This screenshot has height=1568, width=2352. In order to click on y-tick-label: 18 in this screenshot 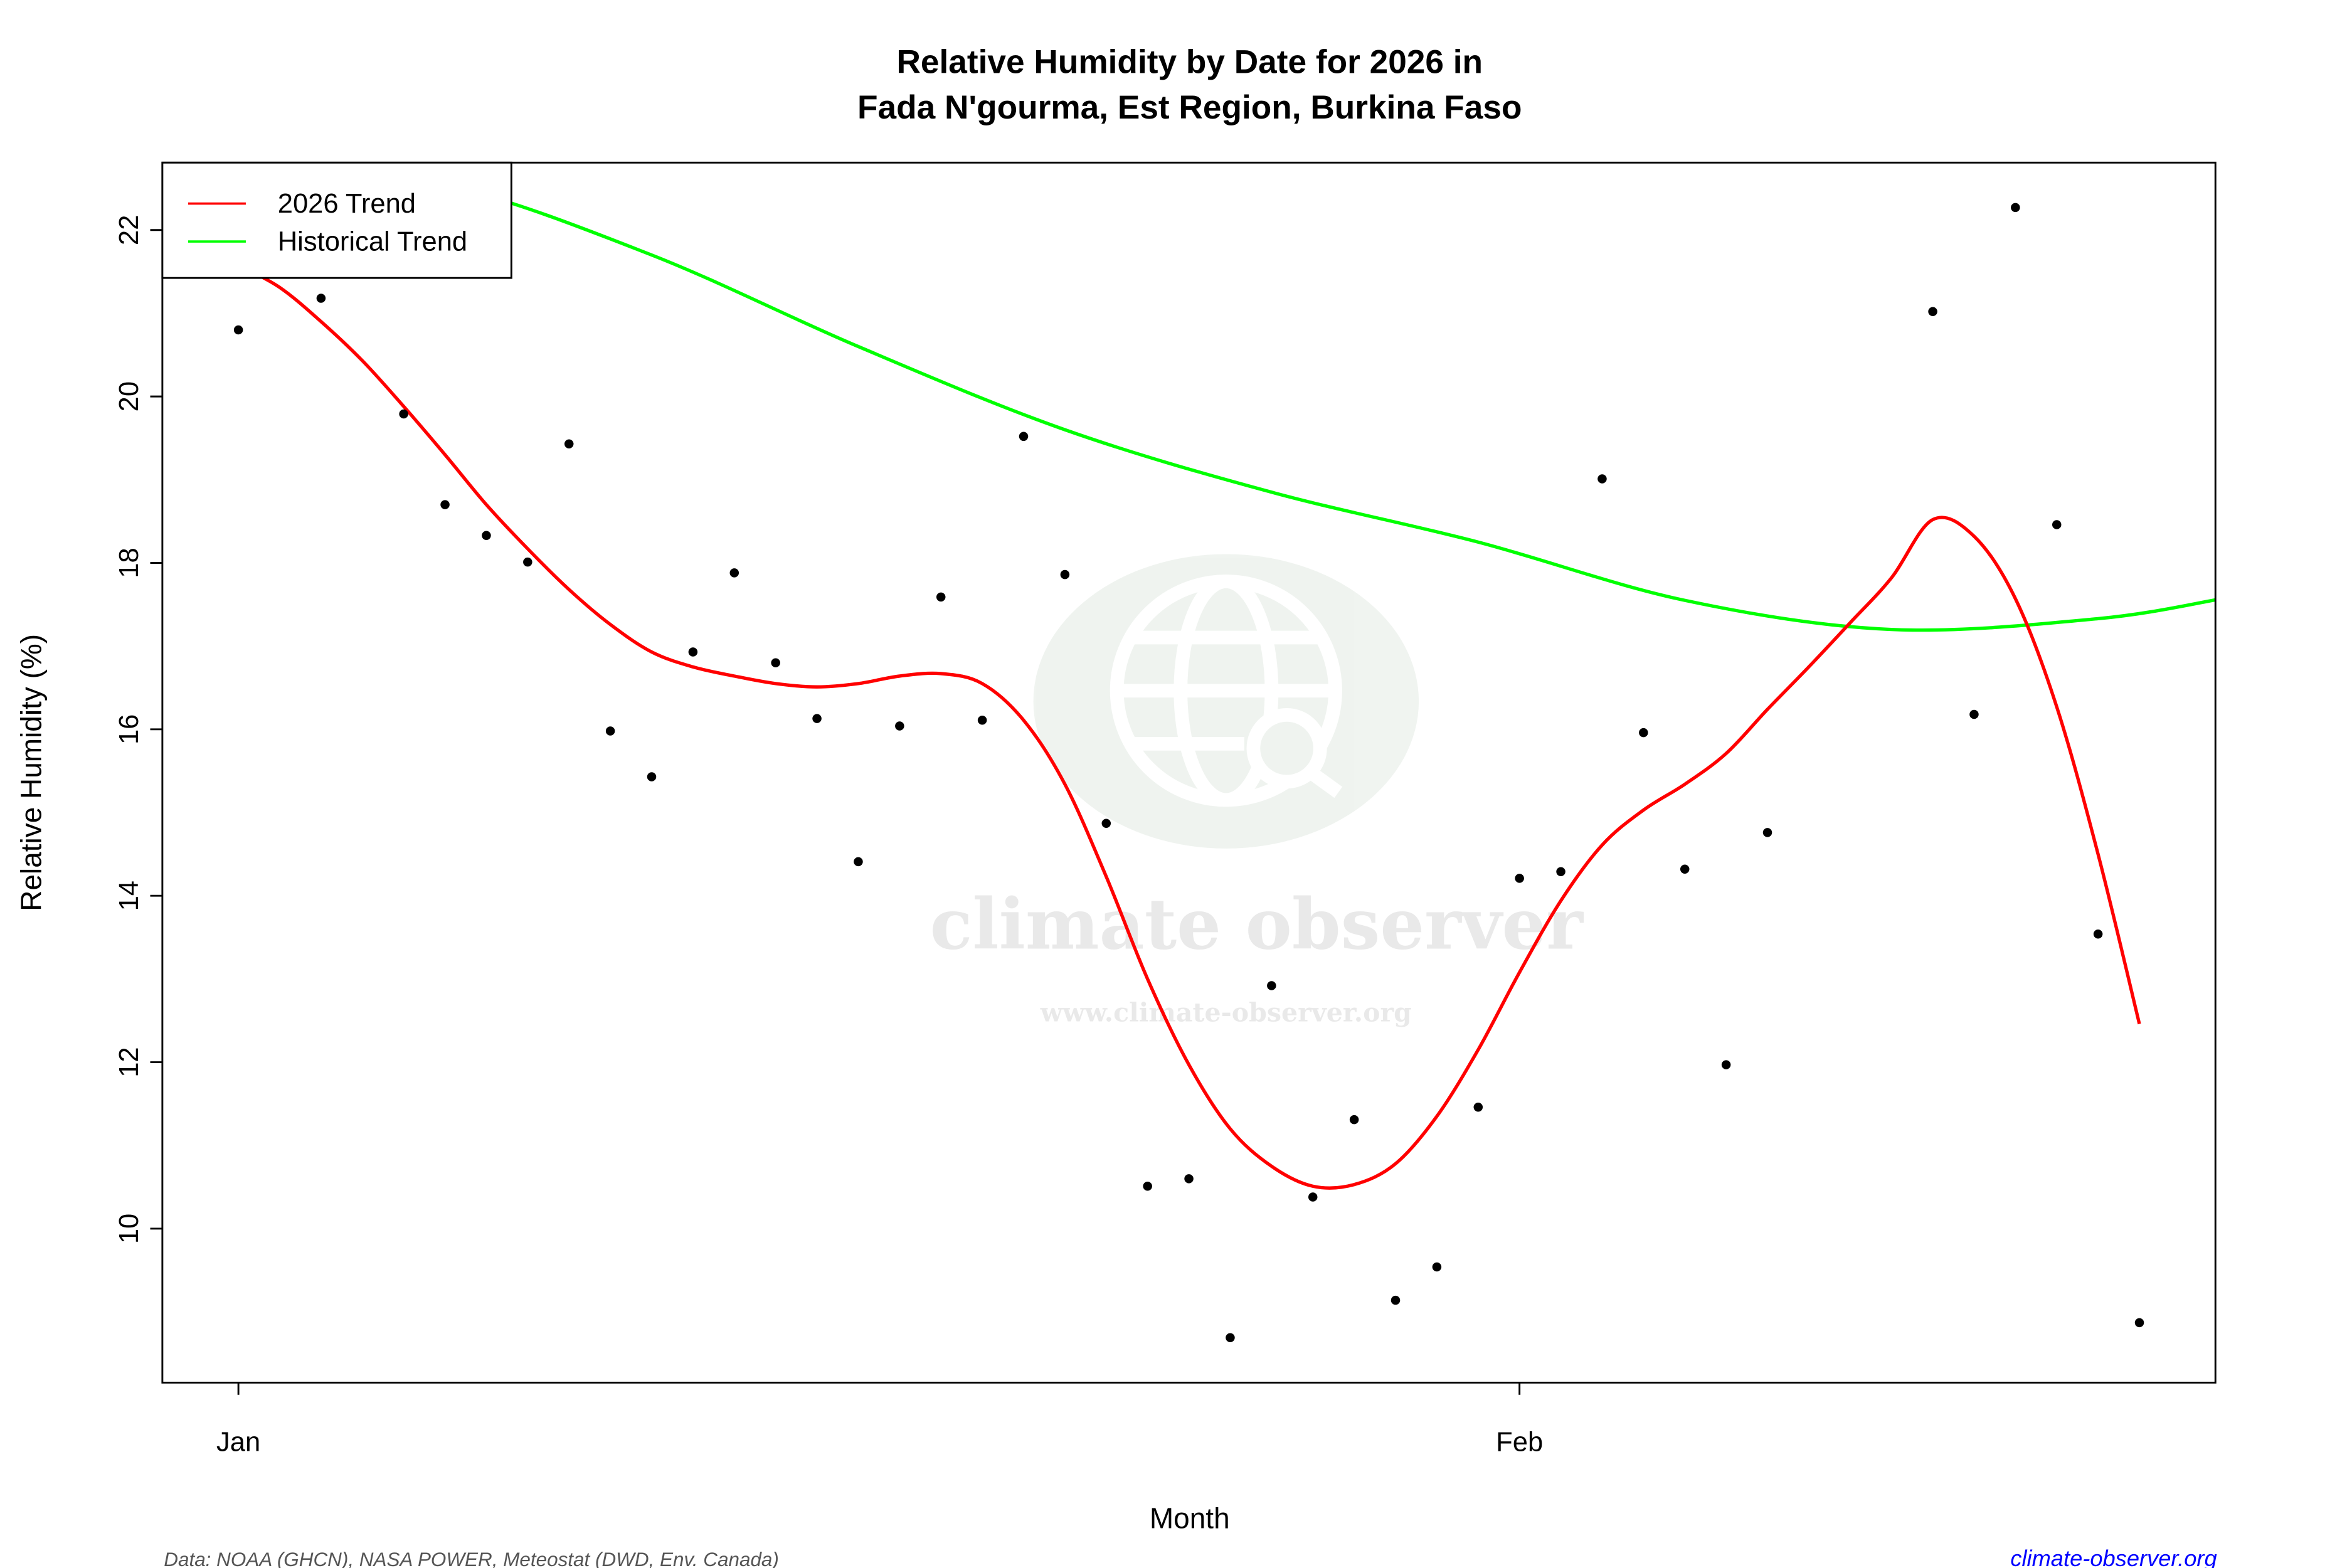, I will do `click(129, 563)`.